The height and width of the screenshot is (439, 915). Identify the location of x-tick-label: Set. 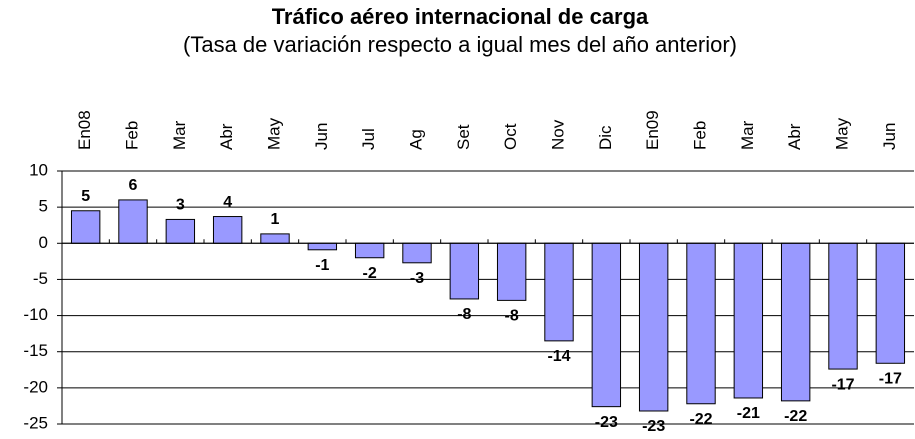
(463, 137).